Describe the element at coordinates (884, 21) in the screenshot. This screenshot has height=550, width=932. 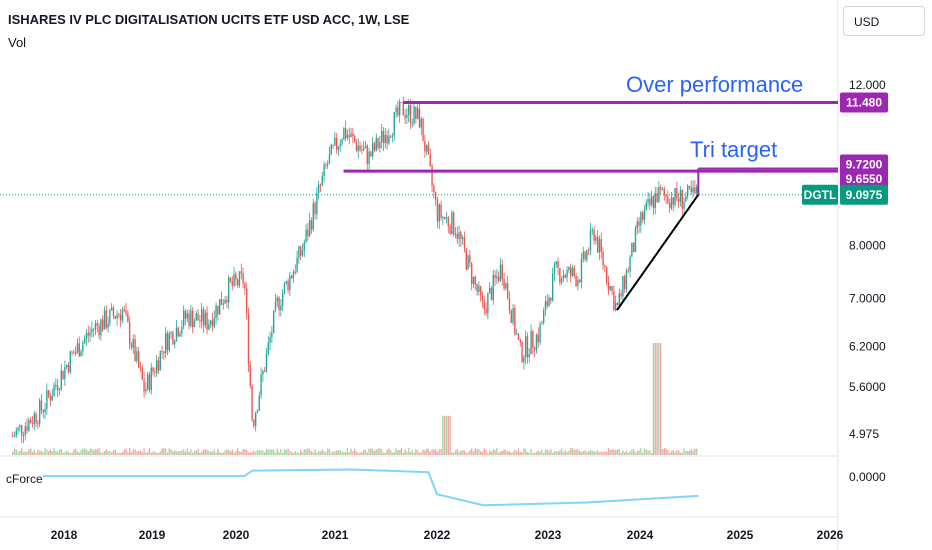
I see `currency-selector: USD` at that location.